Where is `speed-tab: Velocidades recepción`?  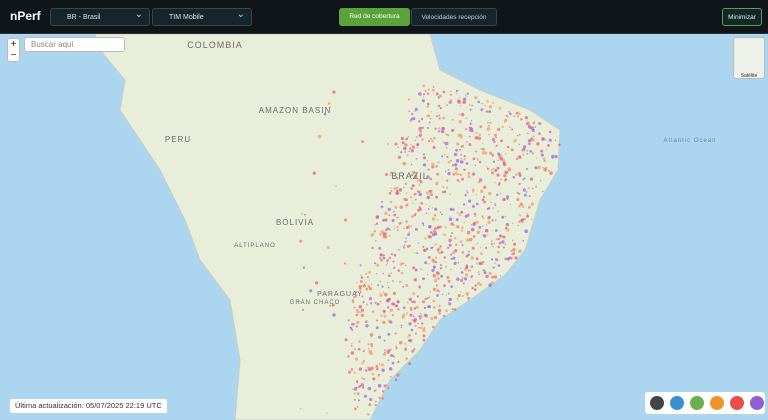
speed-tab: Velocidades recepción is located at coordinates (454, 17).